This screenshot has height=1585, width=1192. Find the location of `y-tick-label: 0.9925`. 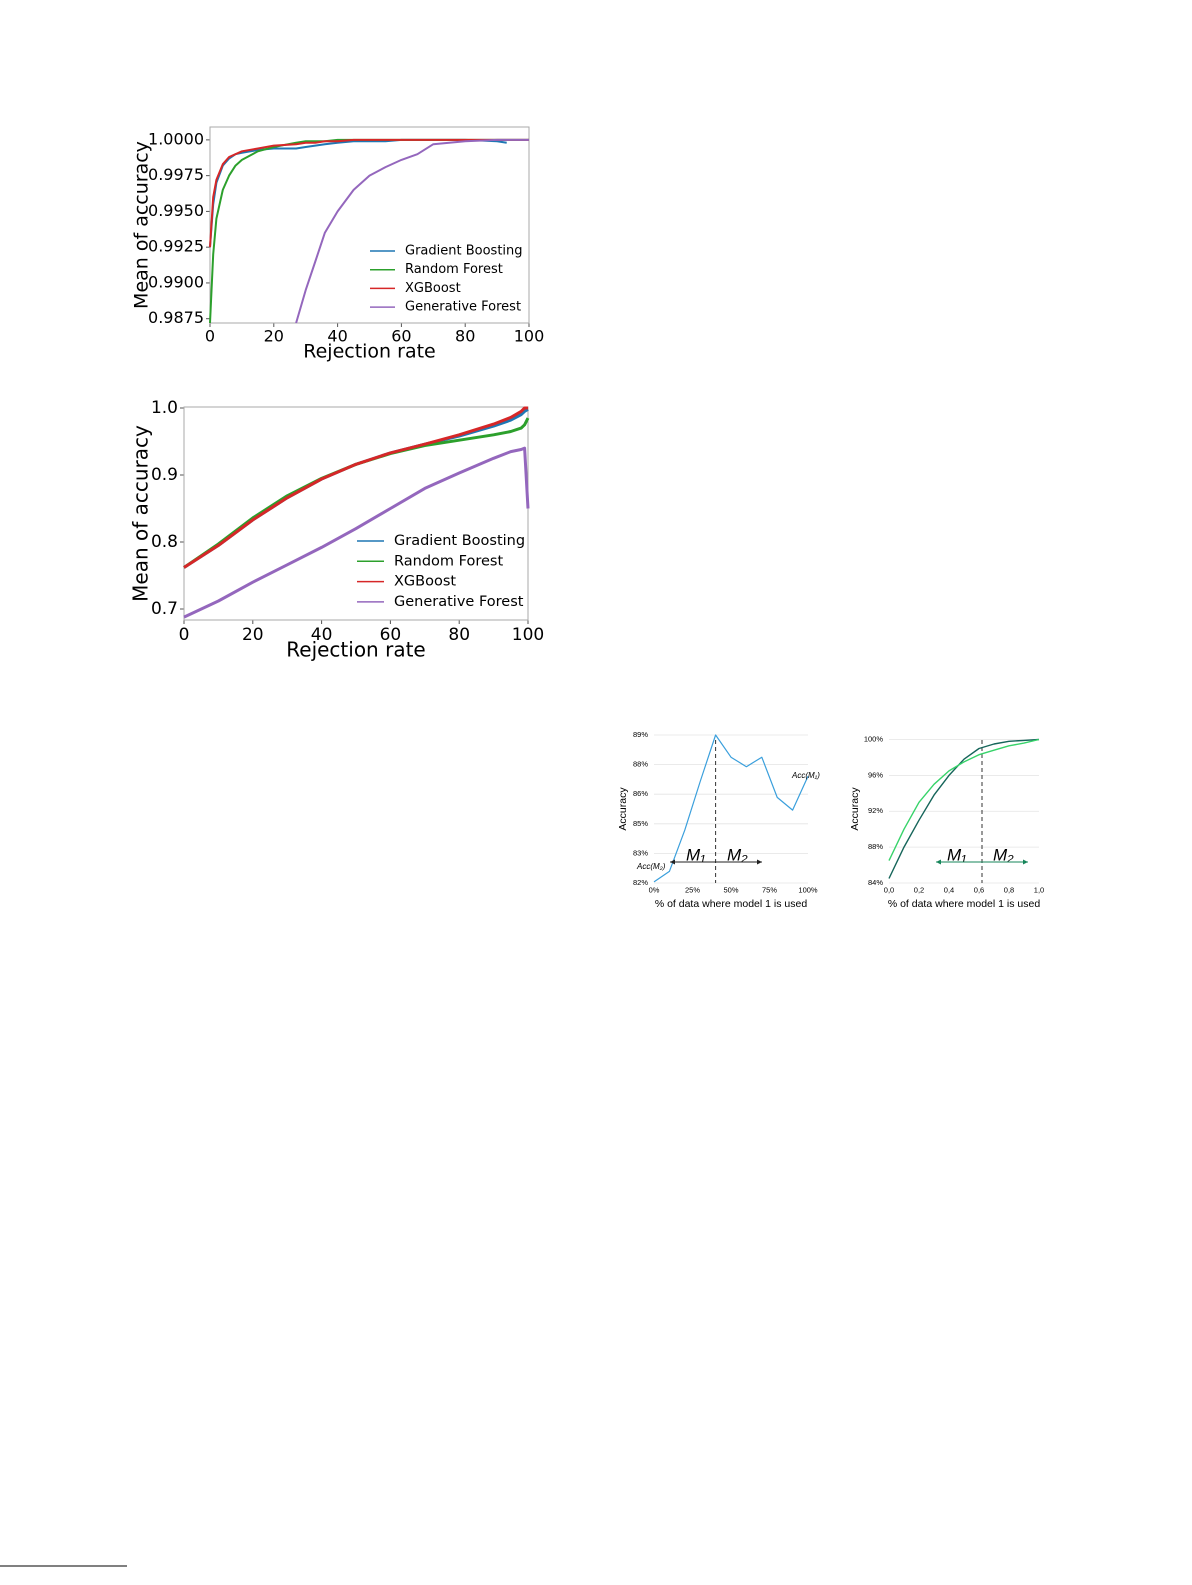

y-tick-label: 0.9925 is located at coordinates (176, 246).